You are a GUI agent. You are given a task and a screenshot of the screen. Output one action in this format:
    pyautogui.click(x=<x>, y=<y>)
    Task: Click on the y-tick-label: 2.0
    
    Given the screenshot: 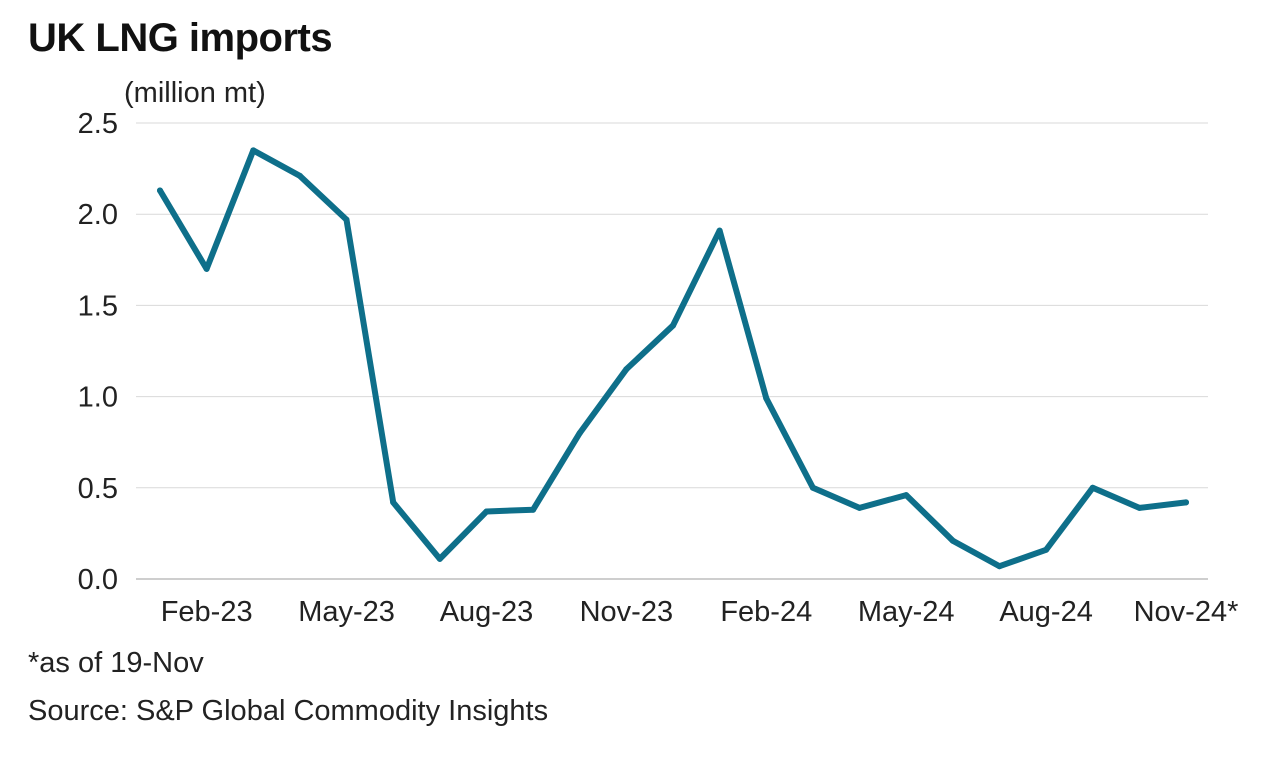 What is the action you would take?
    pyautogui.click(x=98, y=215)
    